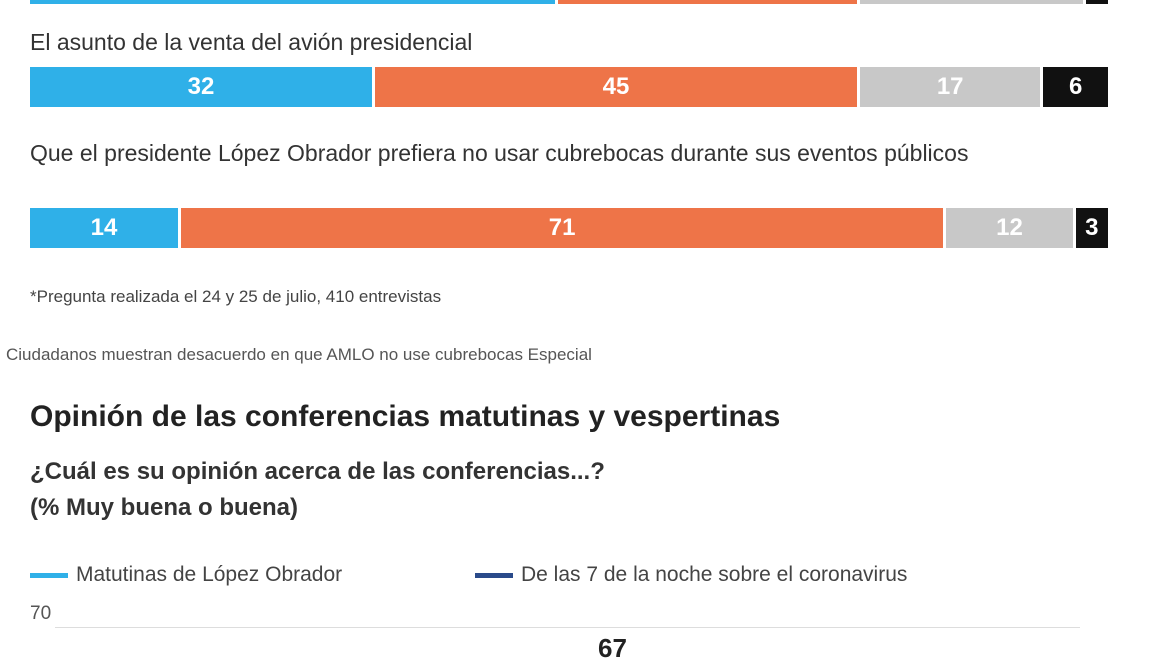 Image resolution: width=1152 pixels, height=664 pixels. What do you see at coordinates (1011, 228) in the screenshot?
I see `bar-segment: 12` at bounding box center [1011, 228].